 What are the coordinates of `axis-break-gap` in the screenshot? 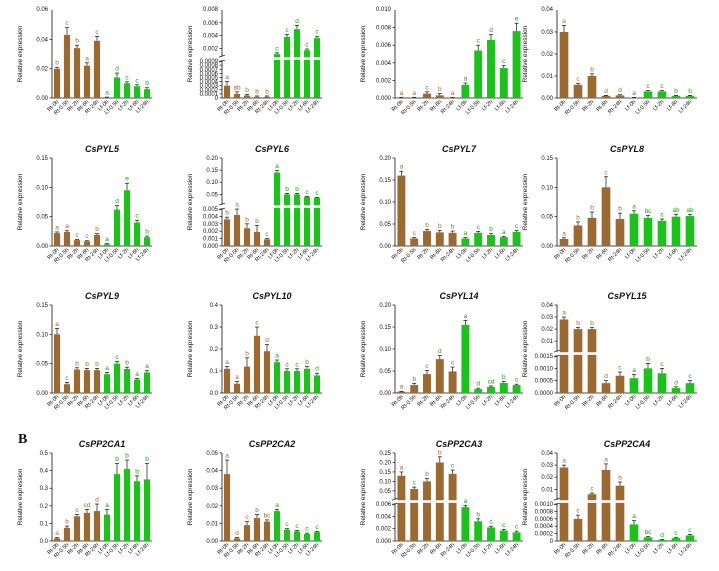 It's located at (625, 353).